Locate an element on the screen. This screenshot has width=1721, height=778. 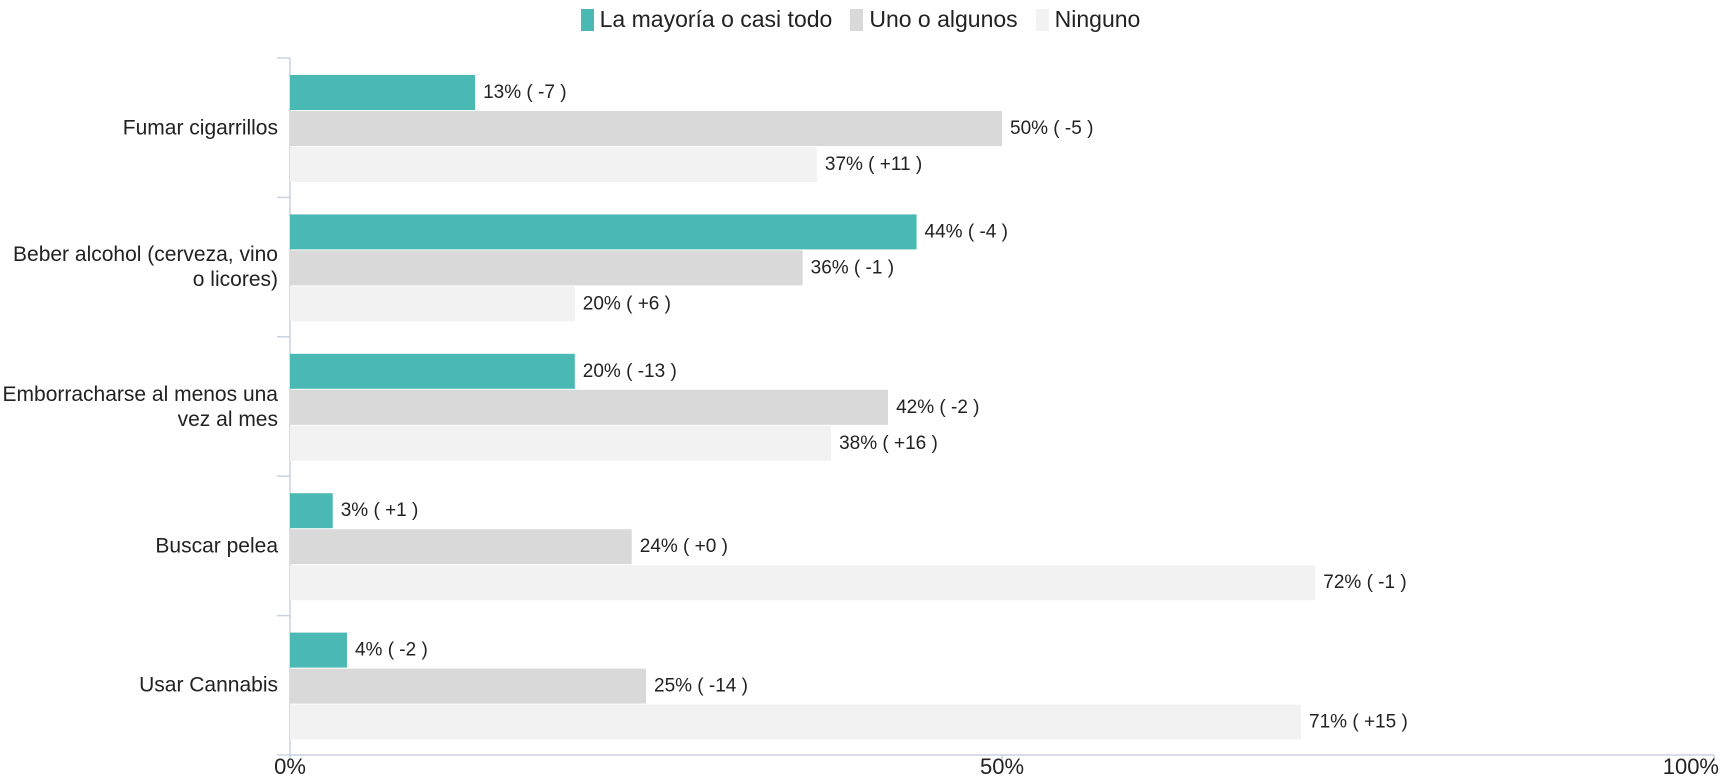
data-label: 50% ( -5 ) is located at coordinates (1051, 128).